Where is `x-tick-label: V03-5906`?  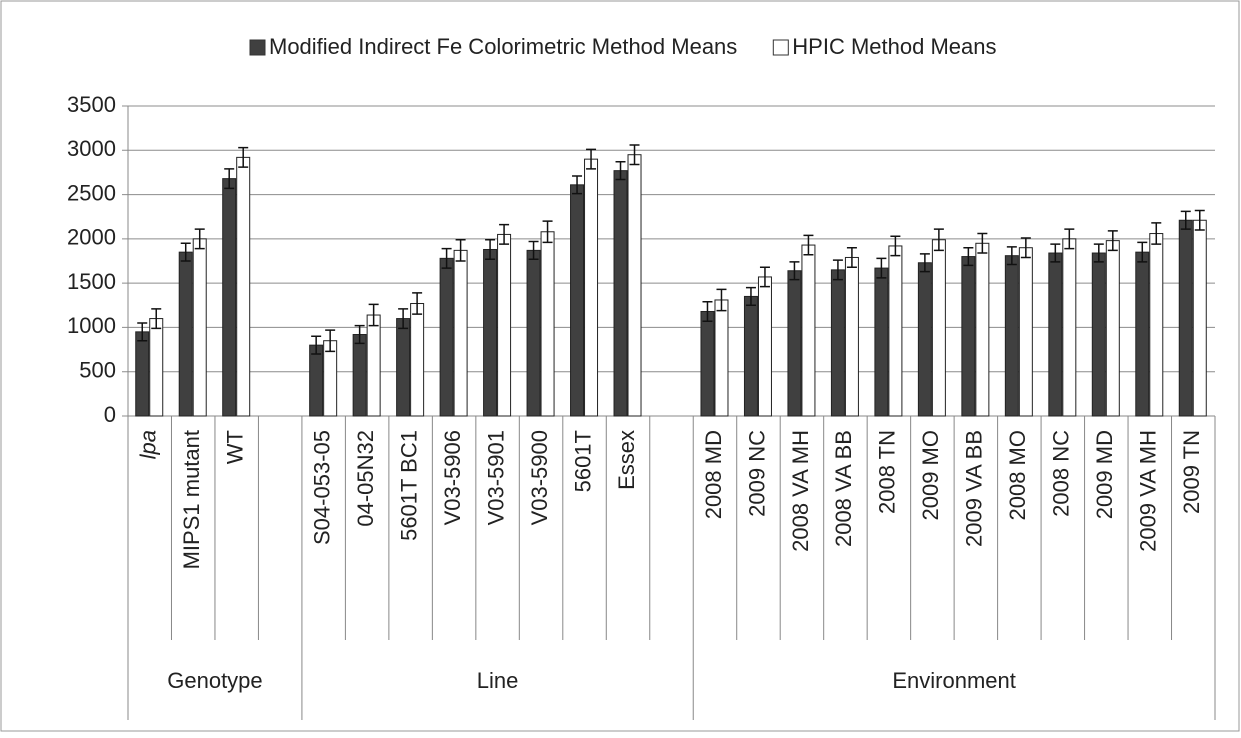 x-tick-label: V03-5906 is located at coordinates (452, 477).